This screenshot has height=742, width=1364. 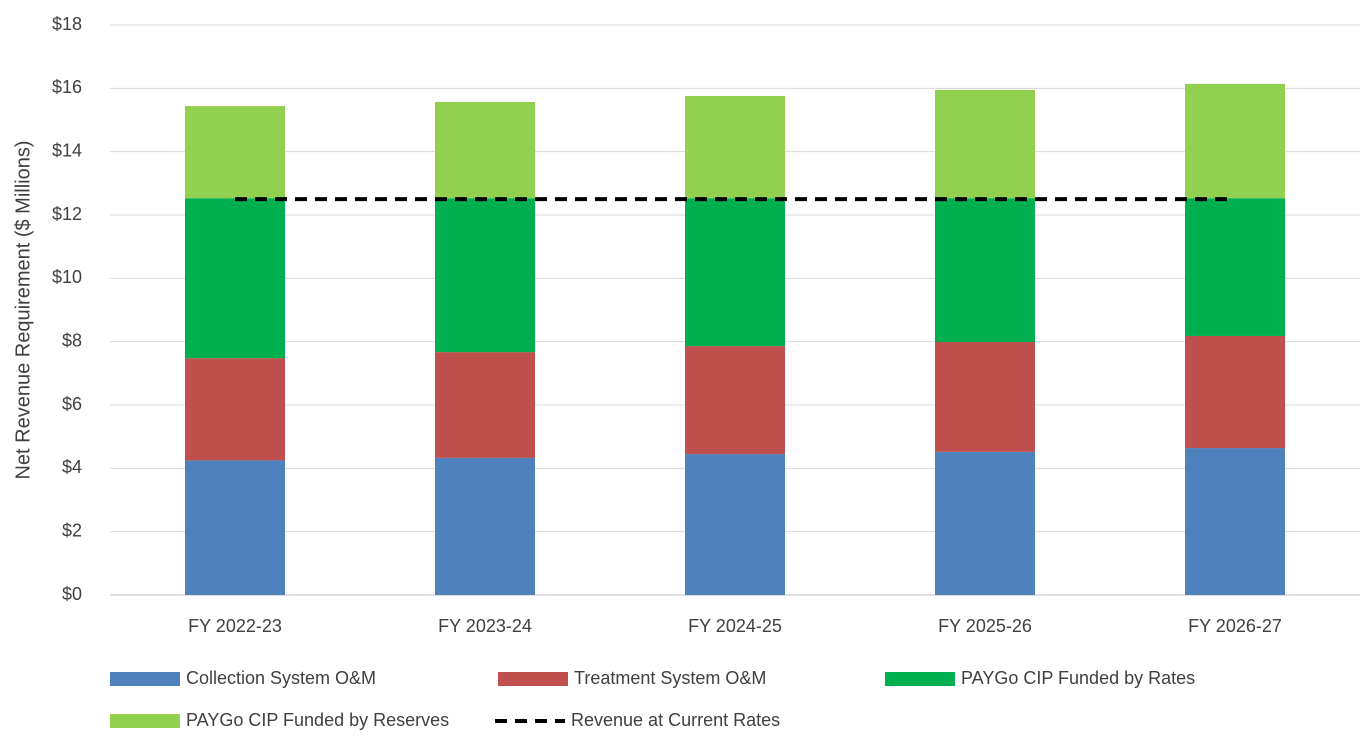 What do you see at coordinates (72, 467) in the screenshot?
I see `y-tick-label: $4` at bounding box center [72, 467].